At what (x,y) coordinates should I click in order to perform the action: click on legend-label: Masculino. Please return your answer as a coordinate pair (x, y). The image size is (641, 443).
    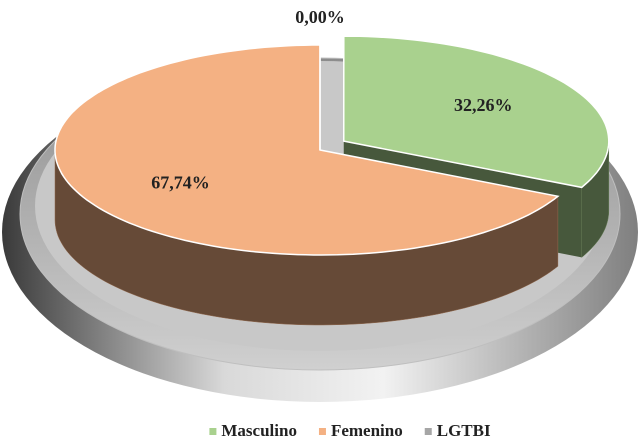
    Looking at the image, I should click on (259, 430).